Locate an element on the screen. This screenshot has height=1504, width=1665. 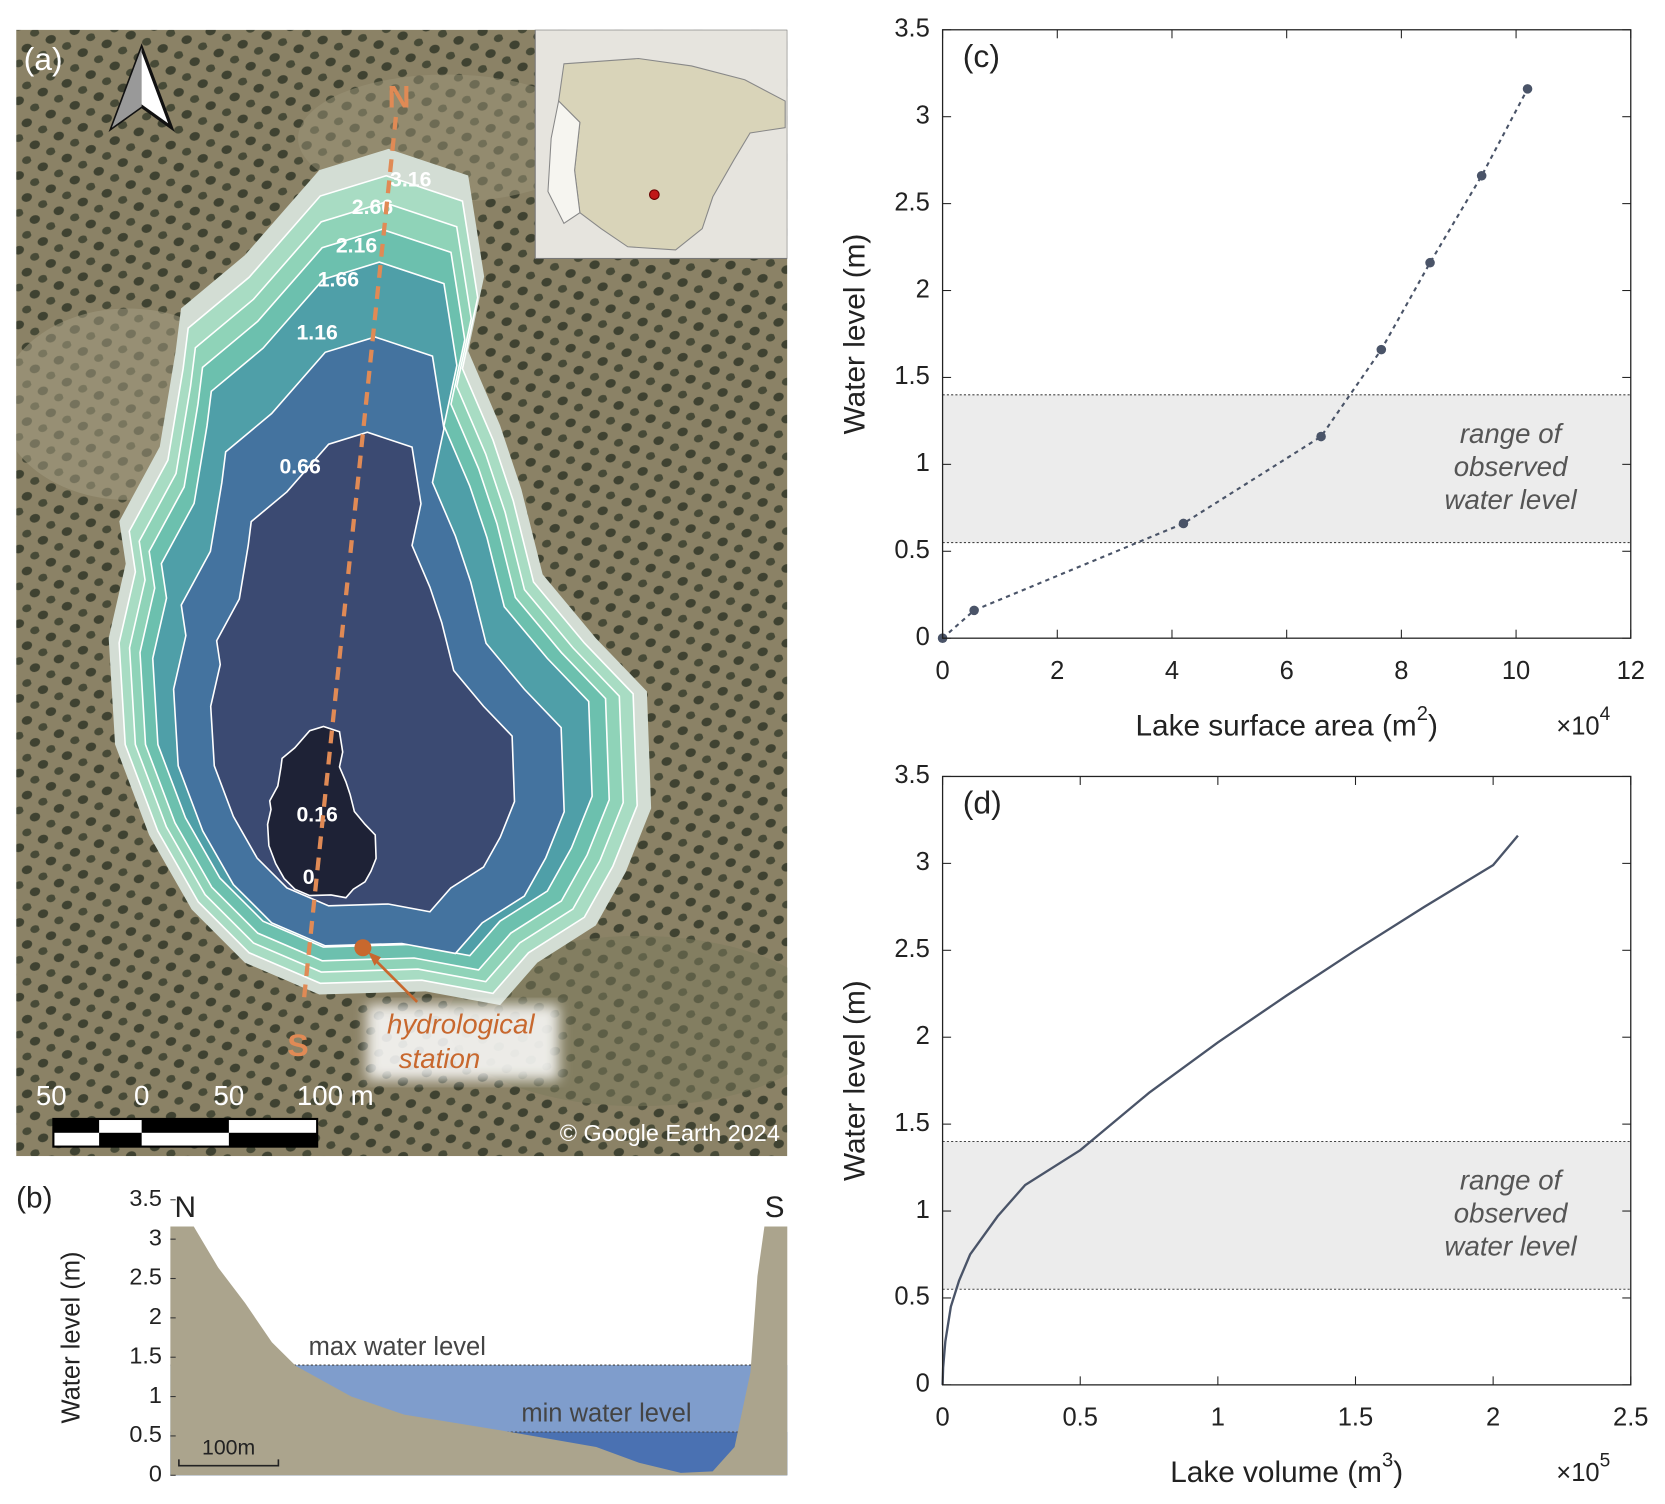
end-label: N is located at coordinates (186, 1207).